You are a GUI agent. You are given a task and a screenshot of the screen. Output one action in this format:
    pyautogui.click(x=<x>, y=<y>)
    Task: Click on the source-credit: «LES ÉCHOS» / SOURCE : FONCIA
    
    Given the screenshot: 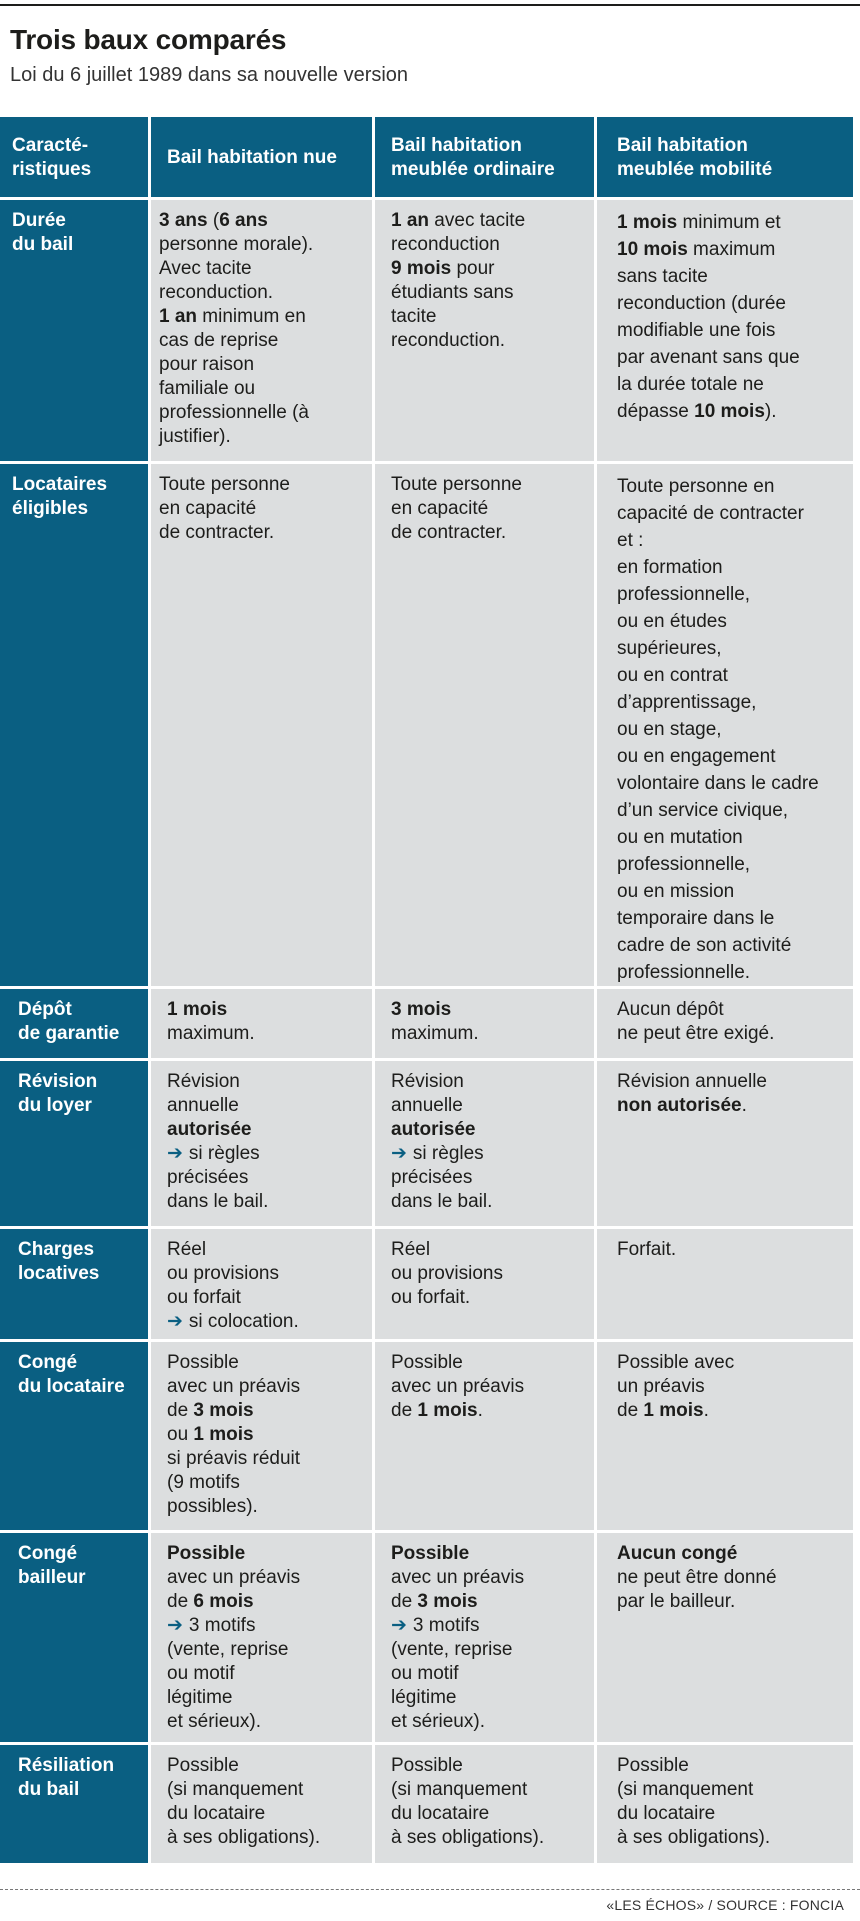 What is the action you would take?
    pyautogui.click(x=725, y=1905)
    